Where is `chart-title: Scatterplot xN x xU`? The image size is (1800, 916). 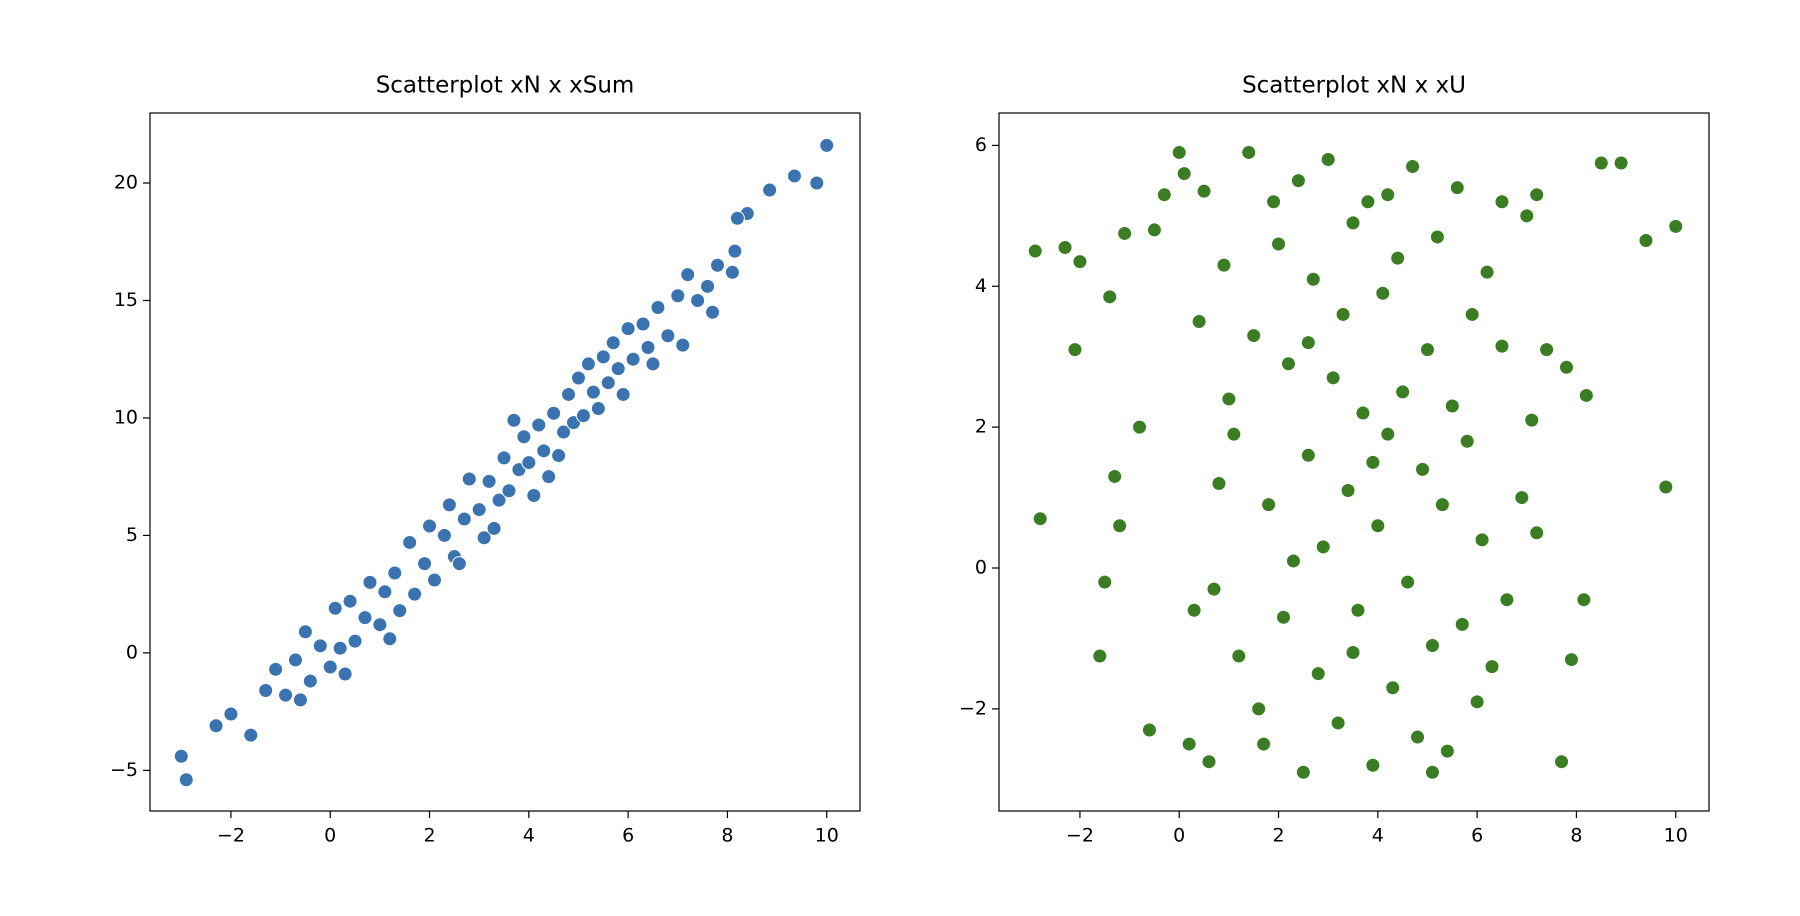 chart-title: Scatterplot xN x xU is located at coordinates (1354, 86).